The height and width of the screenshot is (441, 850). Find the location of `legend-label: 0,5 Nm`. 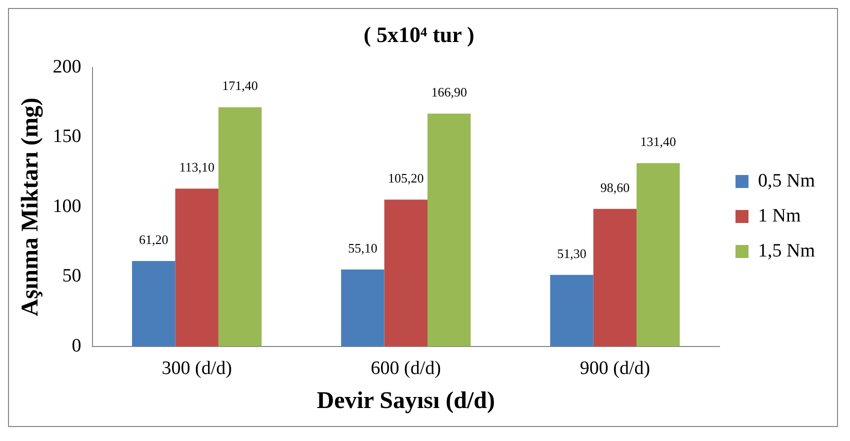

legend-label: 0,5 Nm is located at coordinates (787, 181).